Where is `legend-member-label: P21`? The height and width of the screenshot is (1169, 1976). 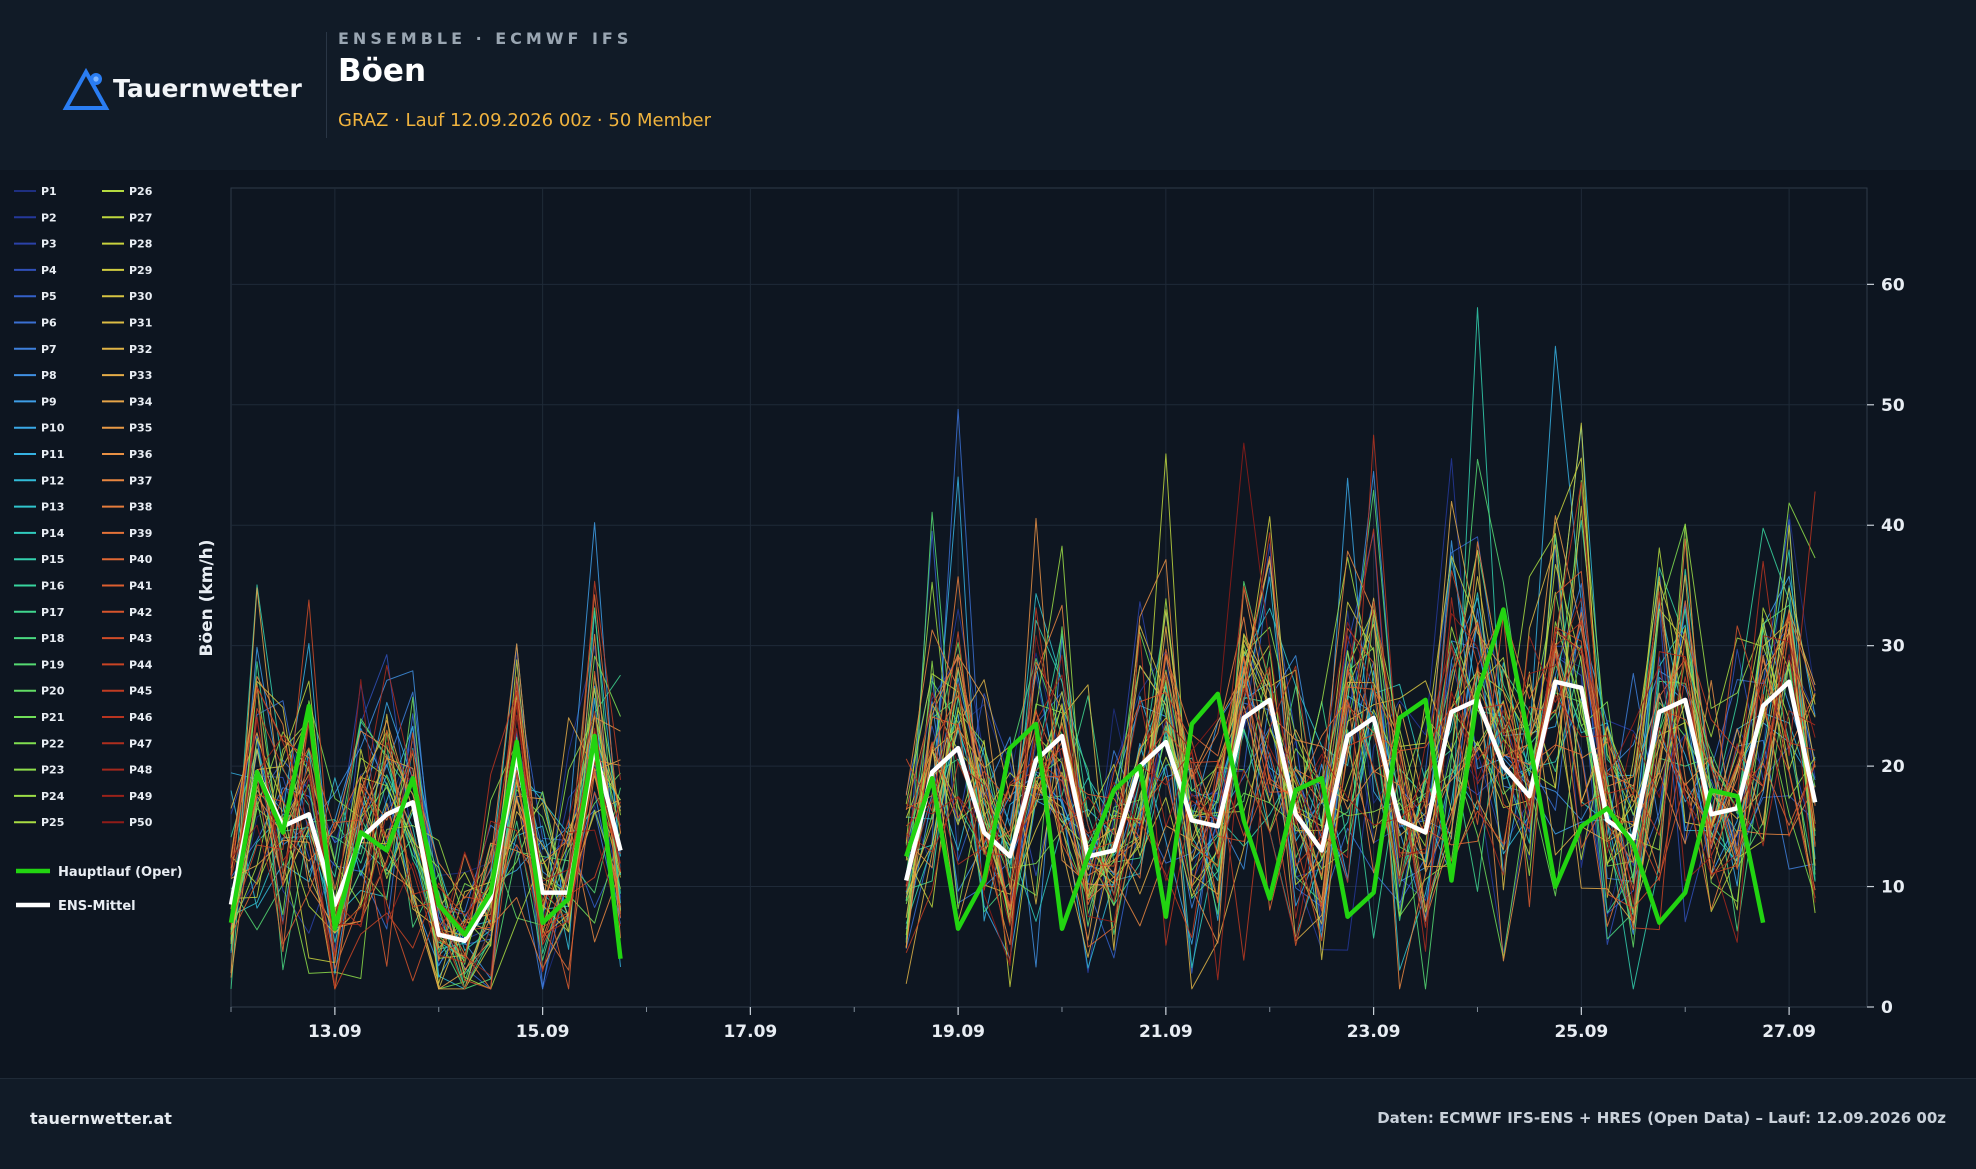 legend-member-label: P21 is located at coordinates (52, 717).